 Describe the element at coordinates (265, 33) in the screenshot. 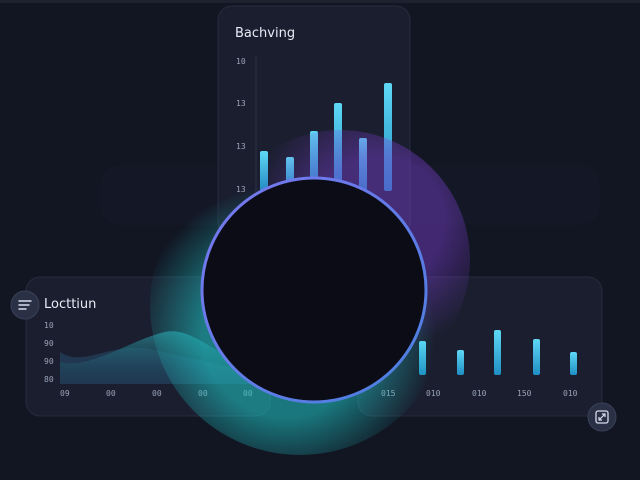

I see `panel-title: Bachving` at that location.